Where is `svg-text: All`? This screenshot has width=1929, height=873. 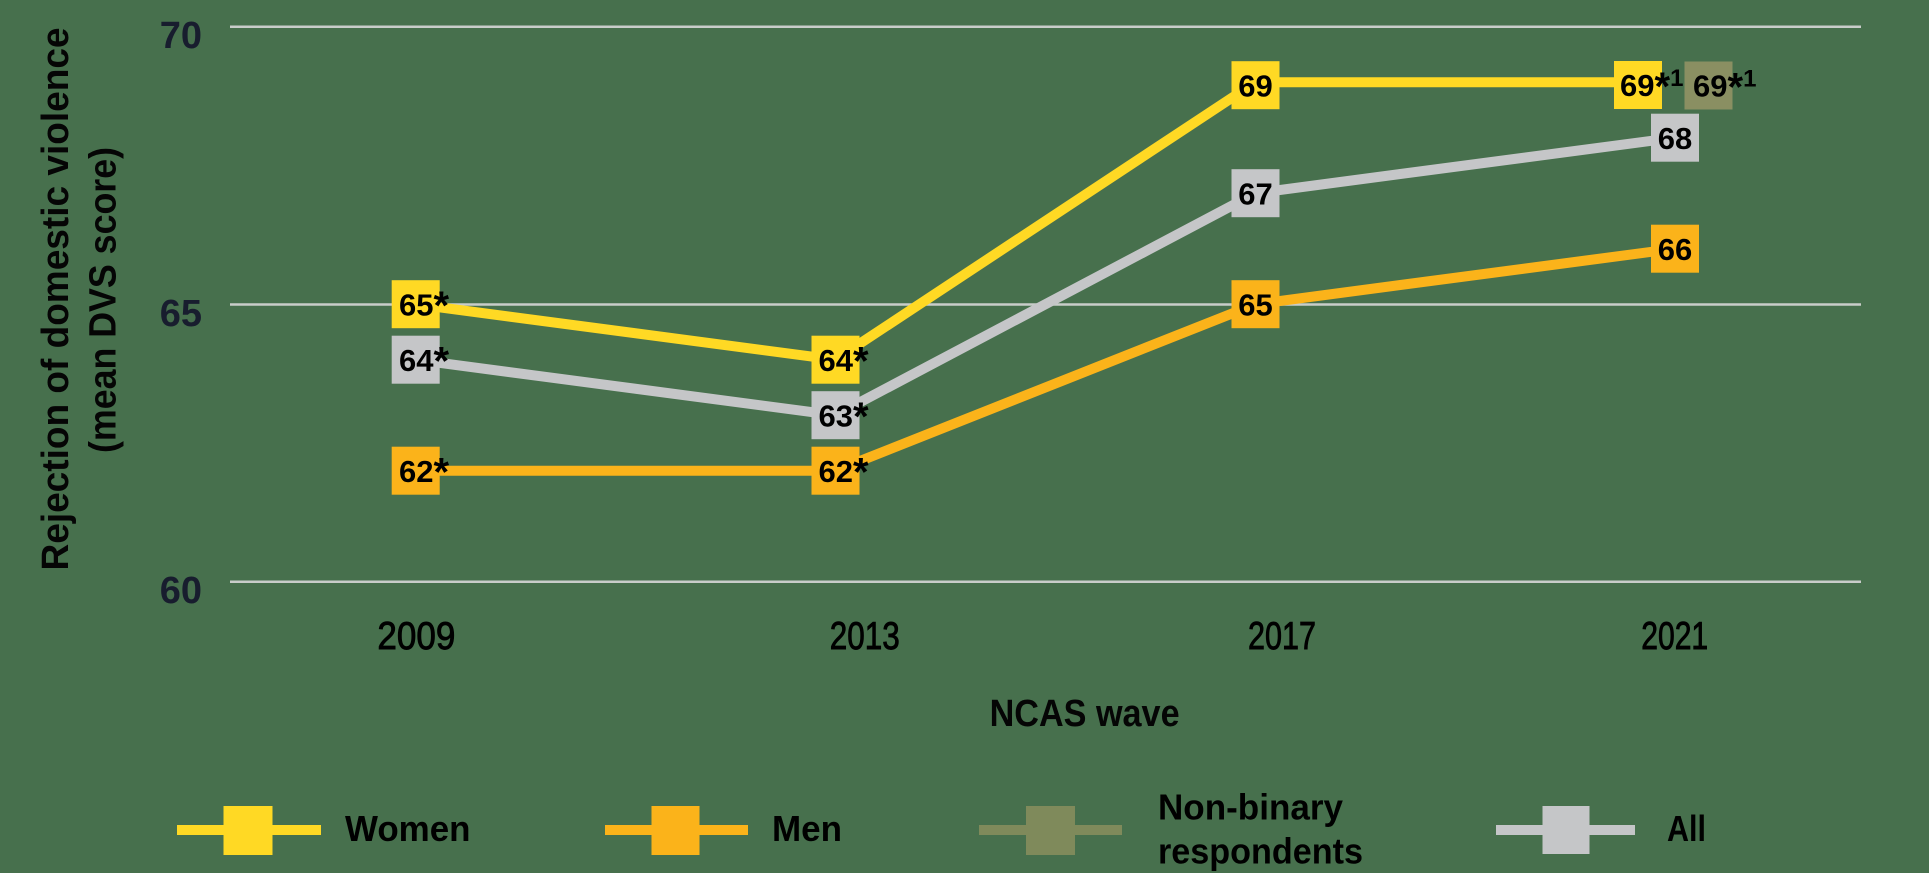
svg-text: All is located at coordinates (1686, 828).